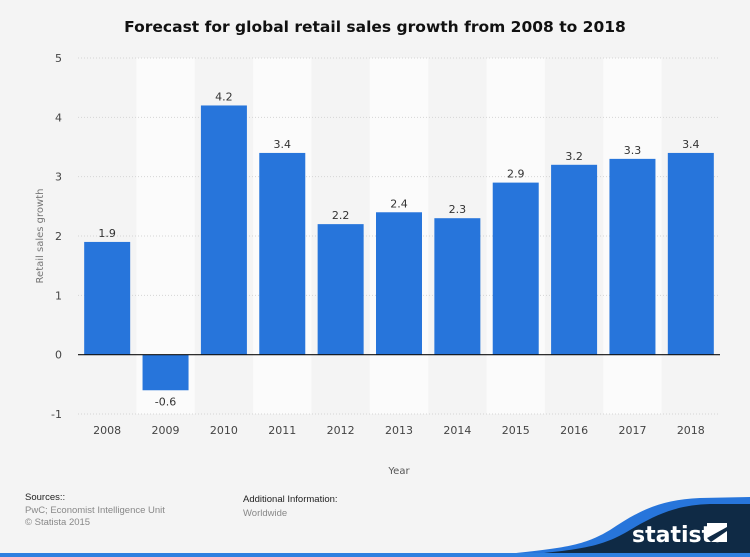 This screenshot has width=750, height=557. Describe the element at coordinates (399, 203) in the screenshot. I see `data-label: 2.4` at that location.